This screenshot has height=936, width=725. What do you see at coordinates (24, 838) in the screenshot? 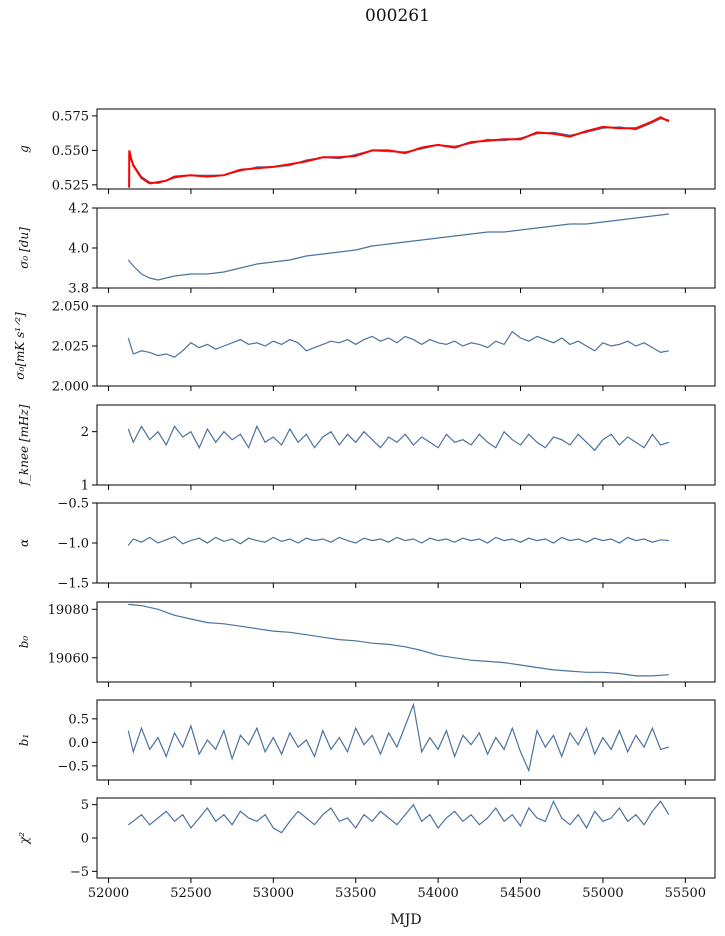
I see `y-axis-label: χ²` at bounding box center [24, 838].